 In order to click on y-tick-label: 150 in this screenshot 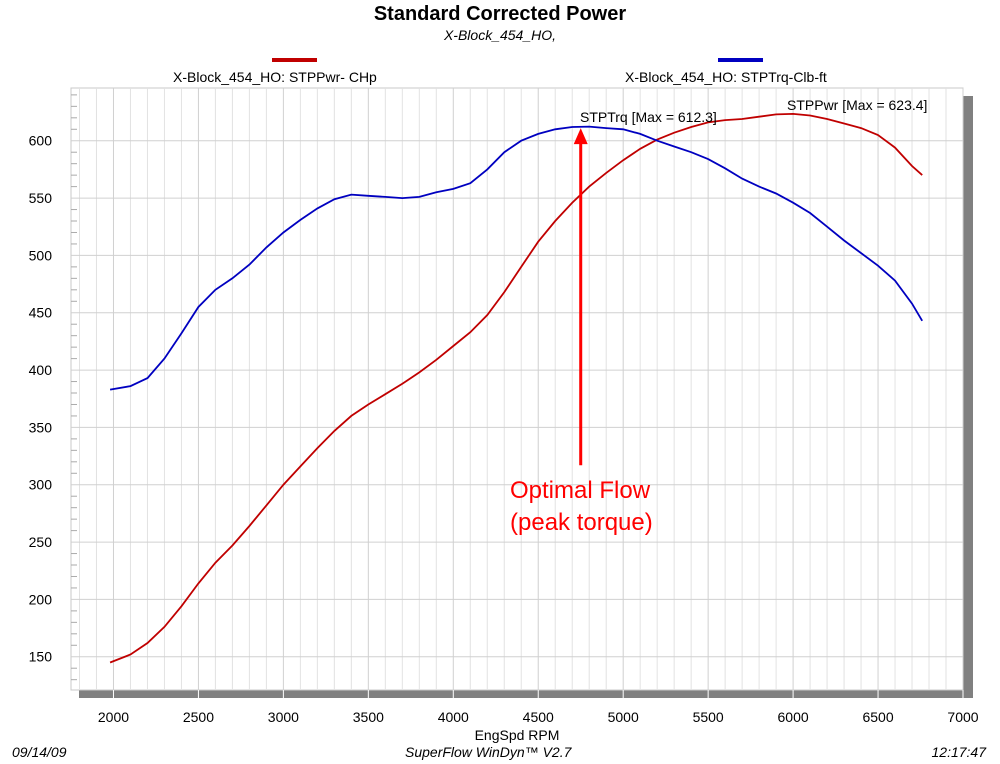, I will do `click(41, 657)`.